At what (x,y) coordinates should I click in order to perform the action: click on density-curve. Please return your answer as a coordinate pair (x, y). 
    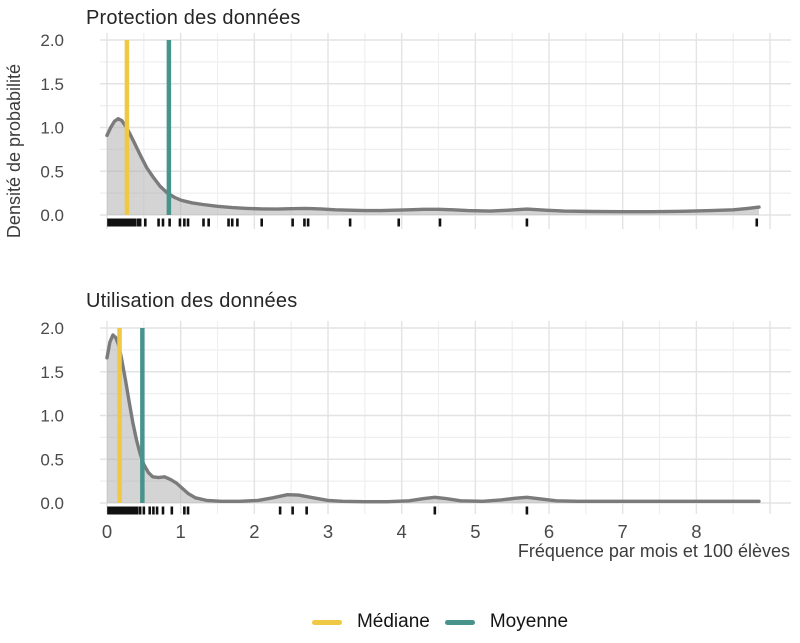
    Looking at the image, I should click on (433, 165).